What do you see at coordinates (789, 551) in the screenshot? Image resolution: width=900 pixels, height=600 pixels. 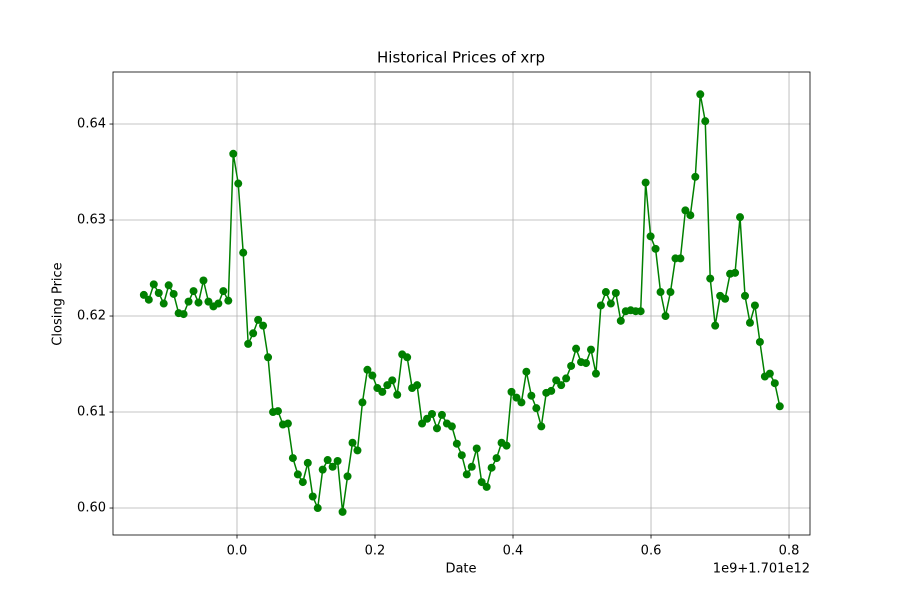 I see `x-tick-label: 0.8` at bounding box center [789, 551].